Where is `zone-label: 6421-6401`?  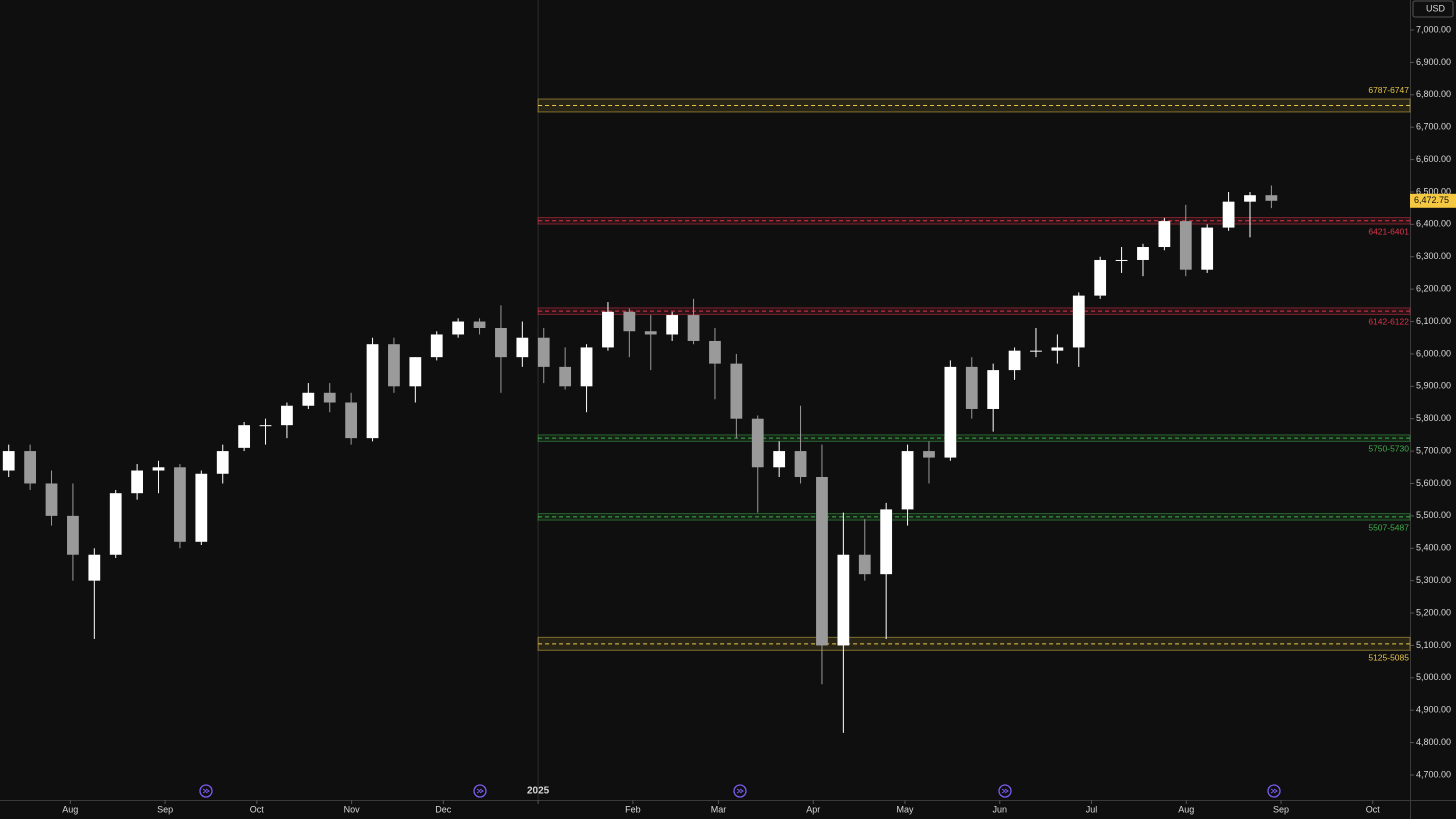 zone-label: 6421-6401 is located at coordinates (1388, 231).